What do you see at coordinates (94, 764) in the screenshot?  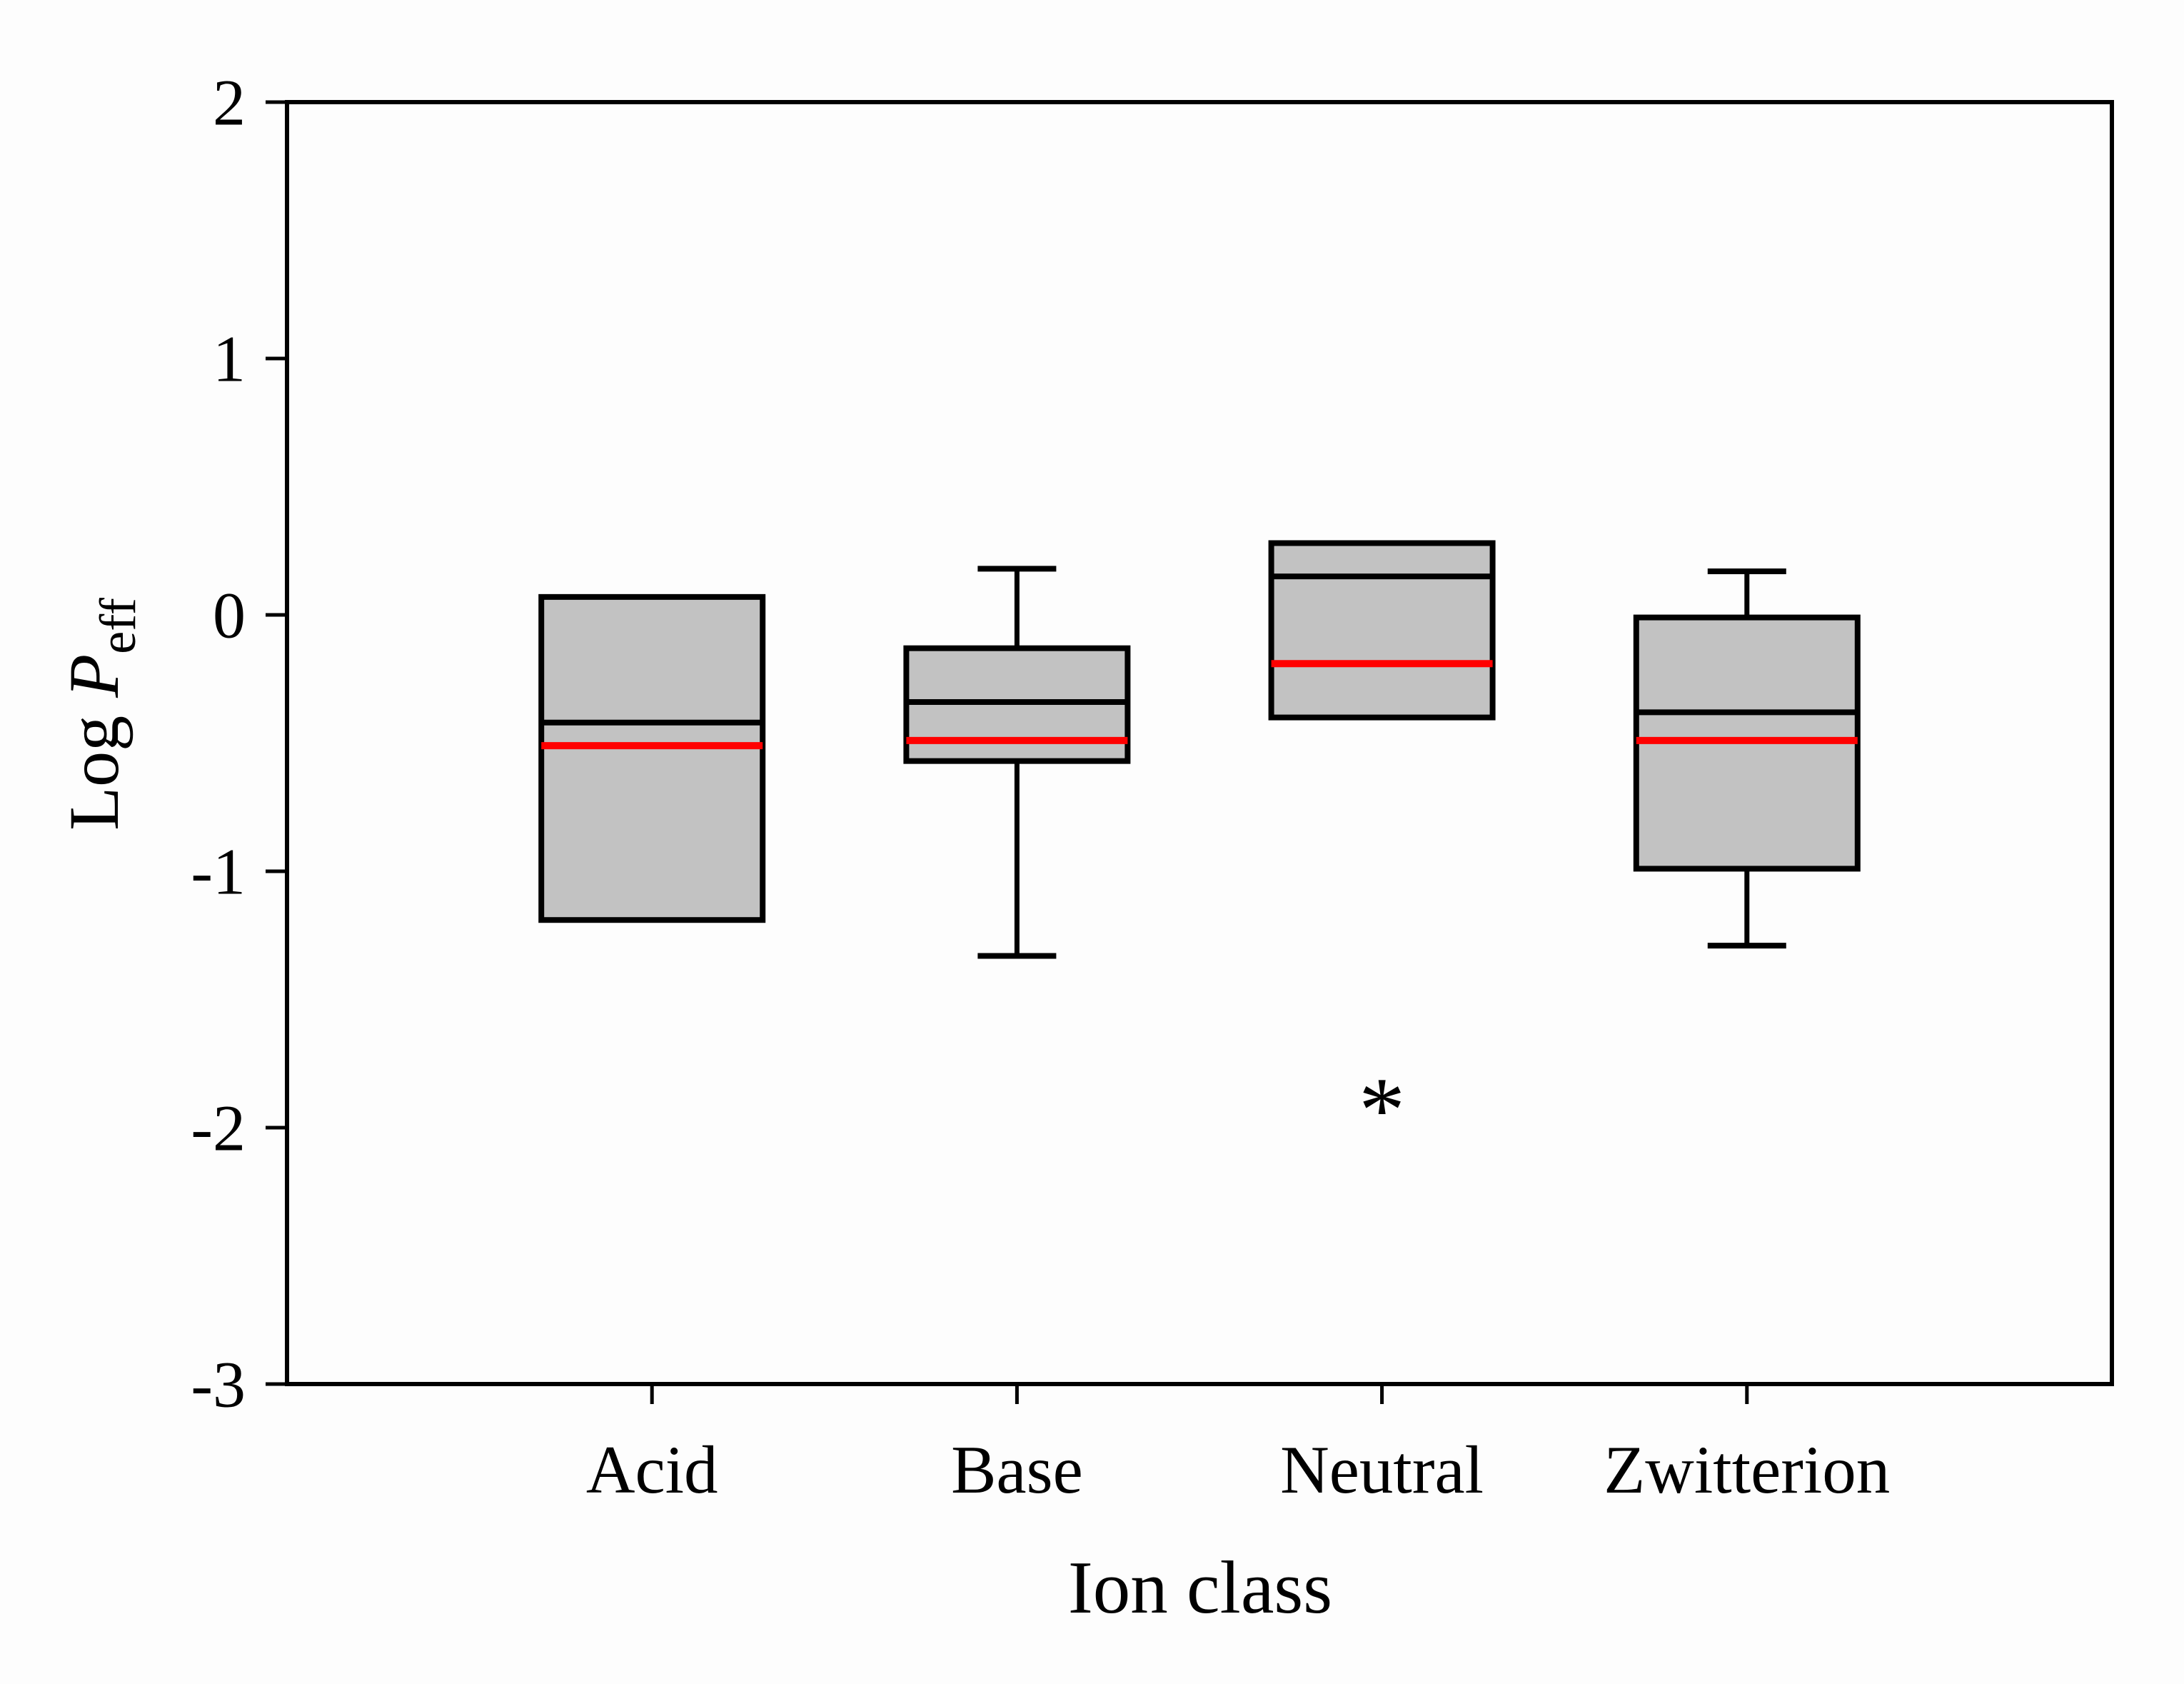 I see `y-axis-title-prefix: Log` at bounding box center [94, 764].